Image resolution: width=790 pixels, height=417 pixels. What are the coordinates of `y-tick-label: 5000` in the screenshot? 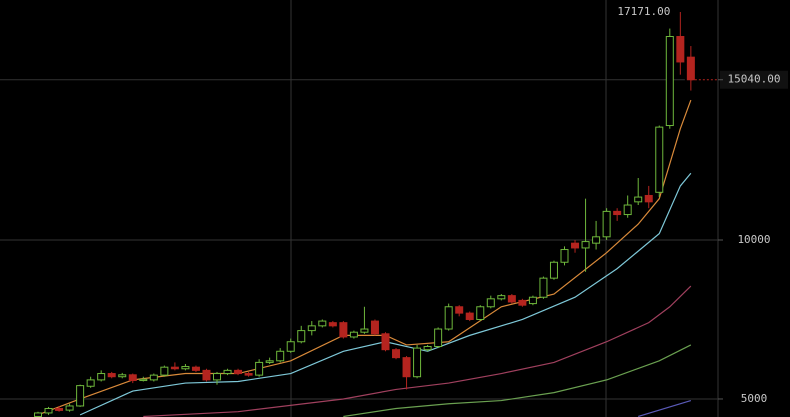 It's located at (754, 398).